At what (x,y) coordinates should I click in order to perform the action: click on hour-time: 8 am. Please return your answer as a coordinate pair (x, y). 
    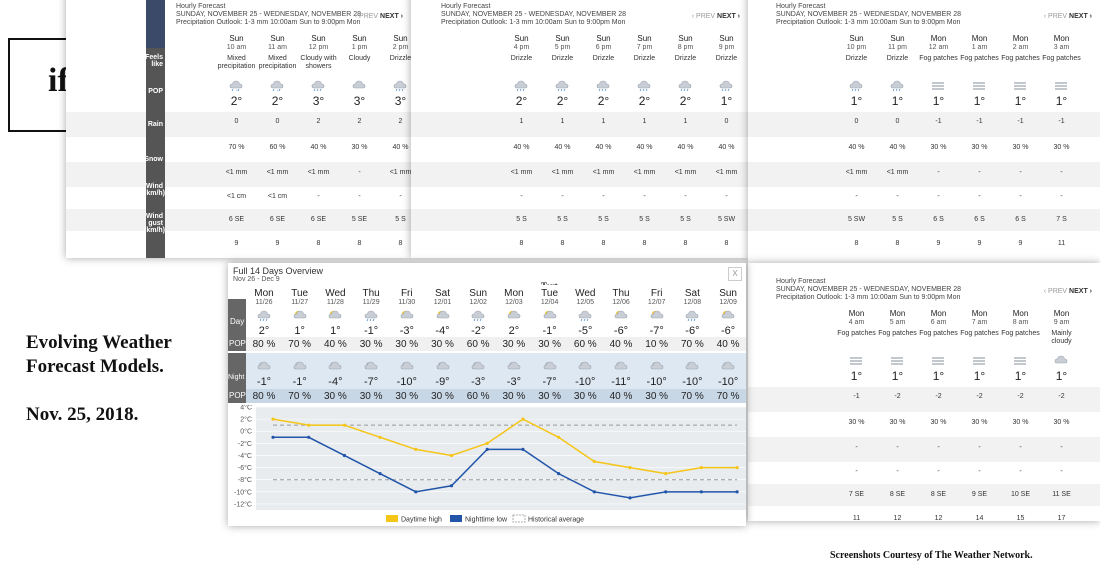
    Looking at the image, I should click on (1020, 322).